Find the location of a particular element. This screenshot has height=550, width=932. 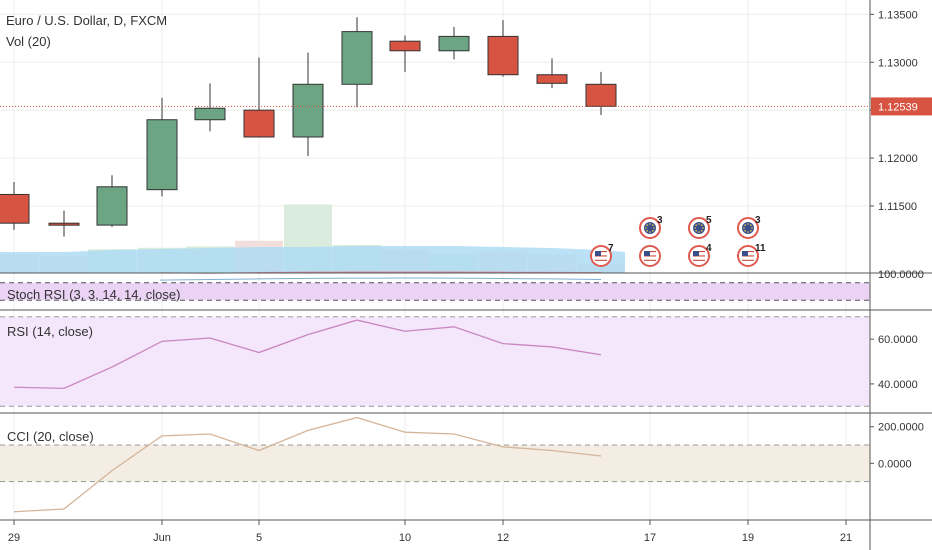

rsi-line is located at coordinates (307, 354).